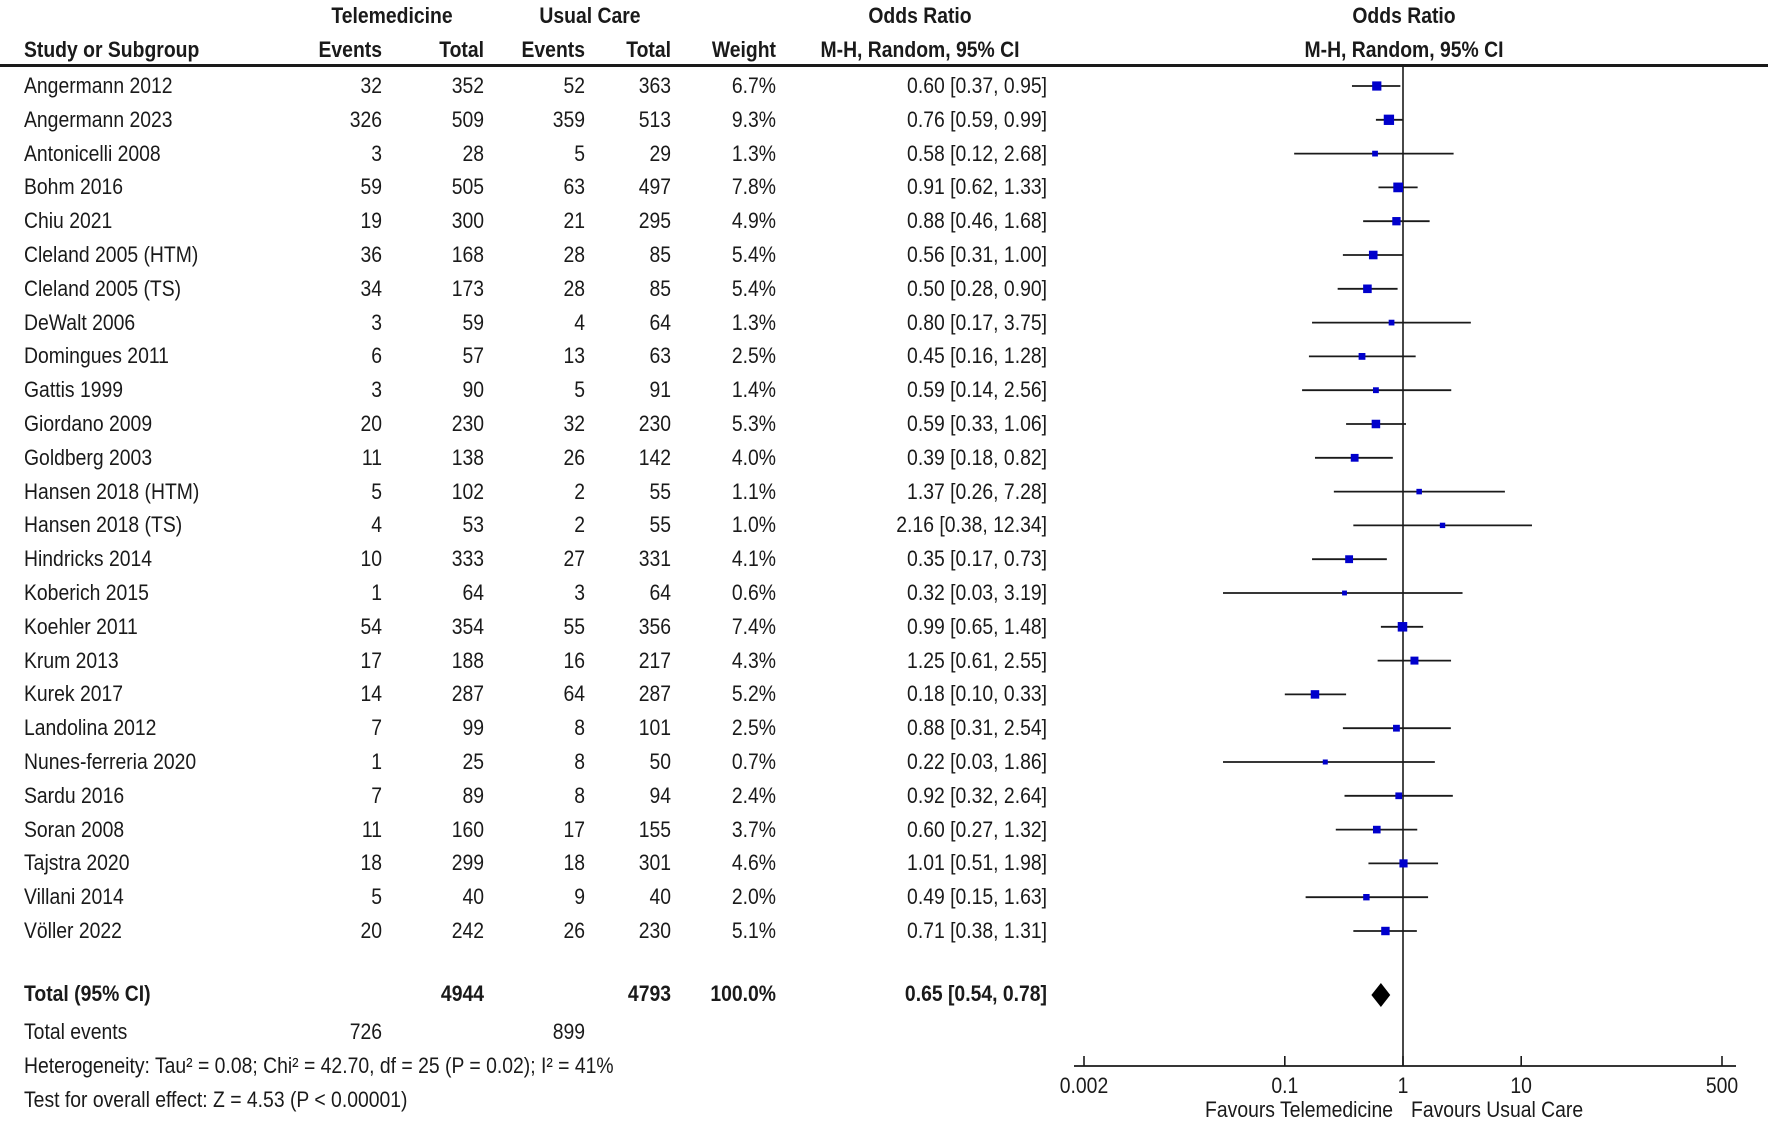 Image resolution: width=1768 pixels, height=1124 pixels. What do you see at coordinates (654, 728) in the screenshot?
I see `total-usual-care: 101` at bounding box center [654, 728].